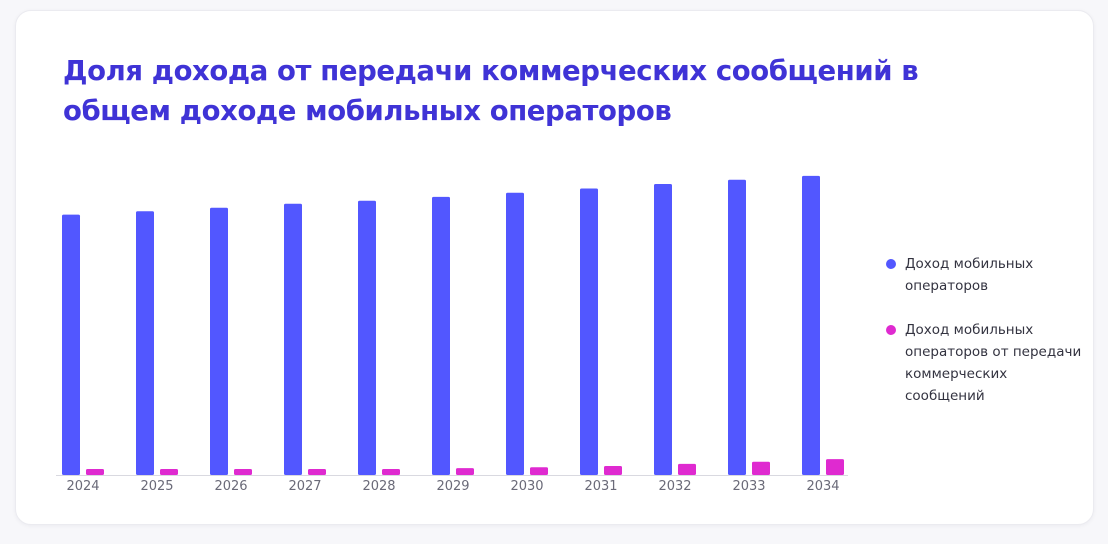 The height and width of the screenshot is (544, 1108). I want to click on x-tick-label-2033: 2033, so click(748, 486).